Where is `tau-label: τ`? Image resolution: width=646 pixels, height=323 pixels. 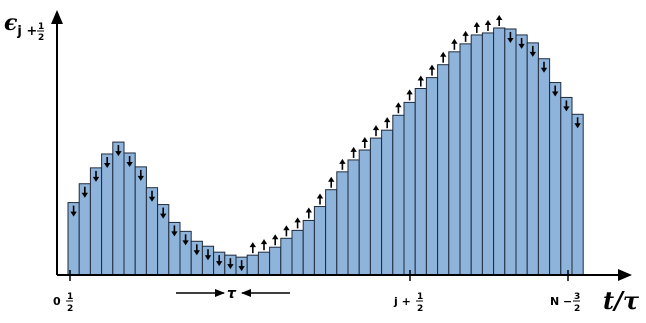 tau-label: τ is located at coordinates (232, 294).